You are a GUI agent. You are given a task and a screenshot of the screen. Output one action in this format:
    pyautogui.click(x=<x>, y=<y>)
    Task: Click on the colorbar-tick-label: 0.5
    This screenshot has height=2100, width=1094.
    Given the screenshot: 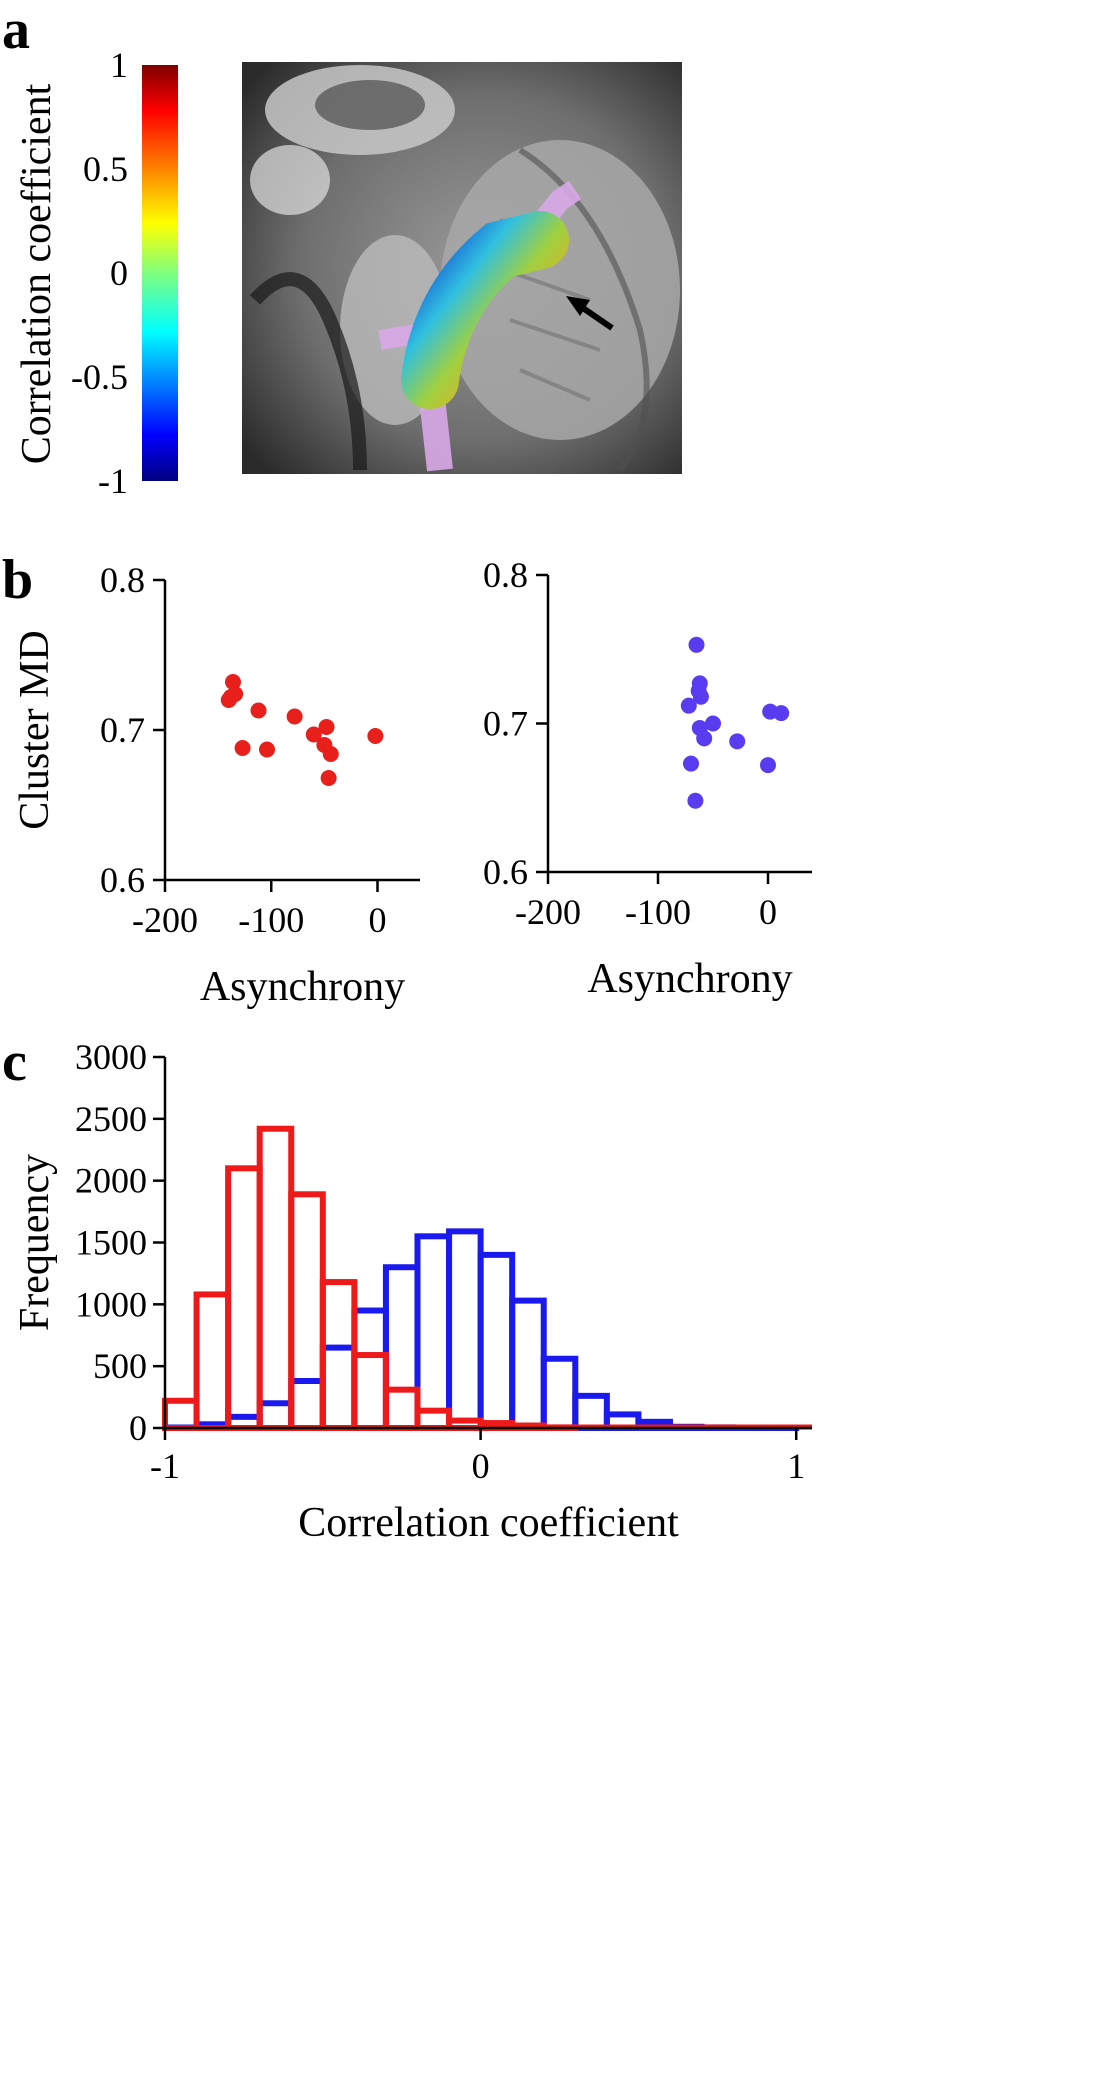 What is the action you would take?
    pyautogui.click(x=105, y=169)
    